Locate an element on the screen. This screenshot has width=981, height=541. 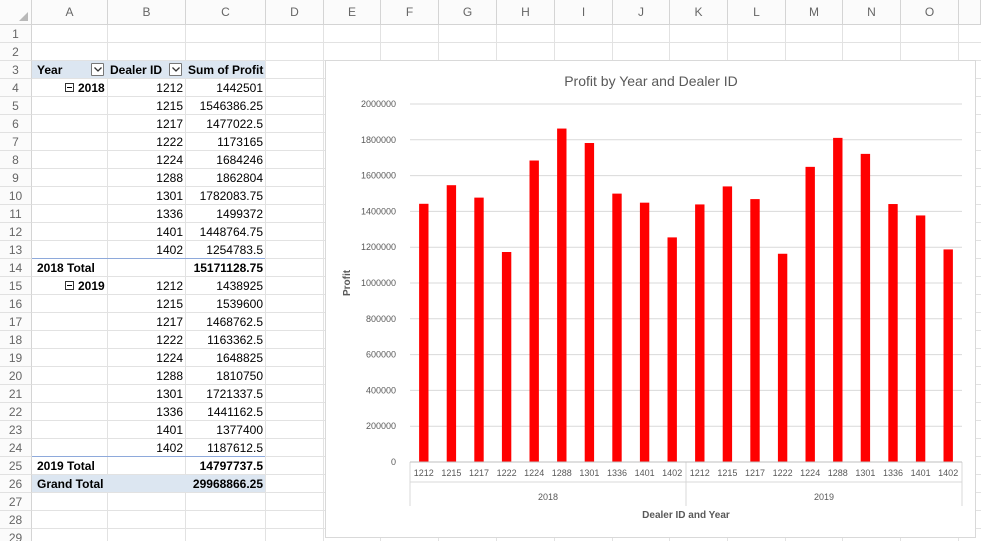
column-header-h: H is located at coordinates (526, 12).